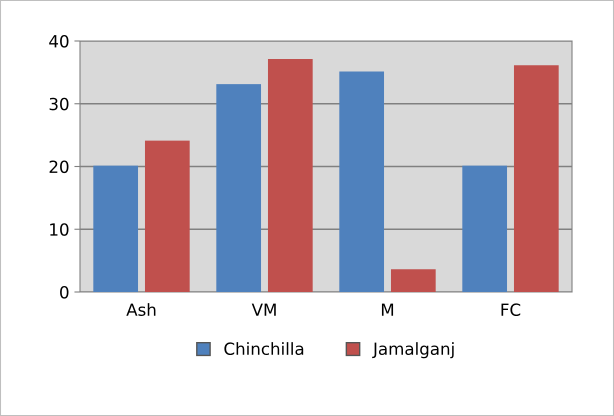 Image resolution: width=614 pixels, height=416 pixels. Describe the element at coordinates (59, 167) in the screenshot. I see `y-tick-label: 20` at that location.